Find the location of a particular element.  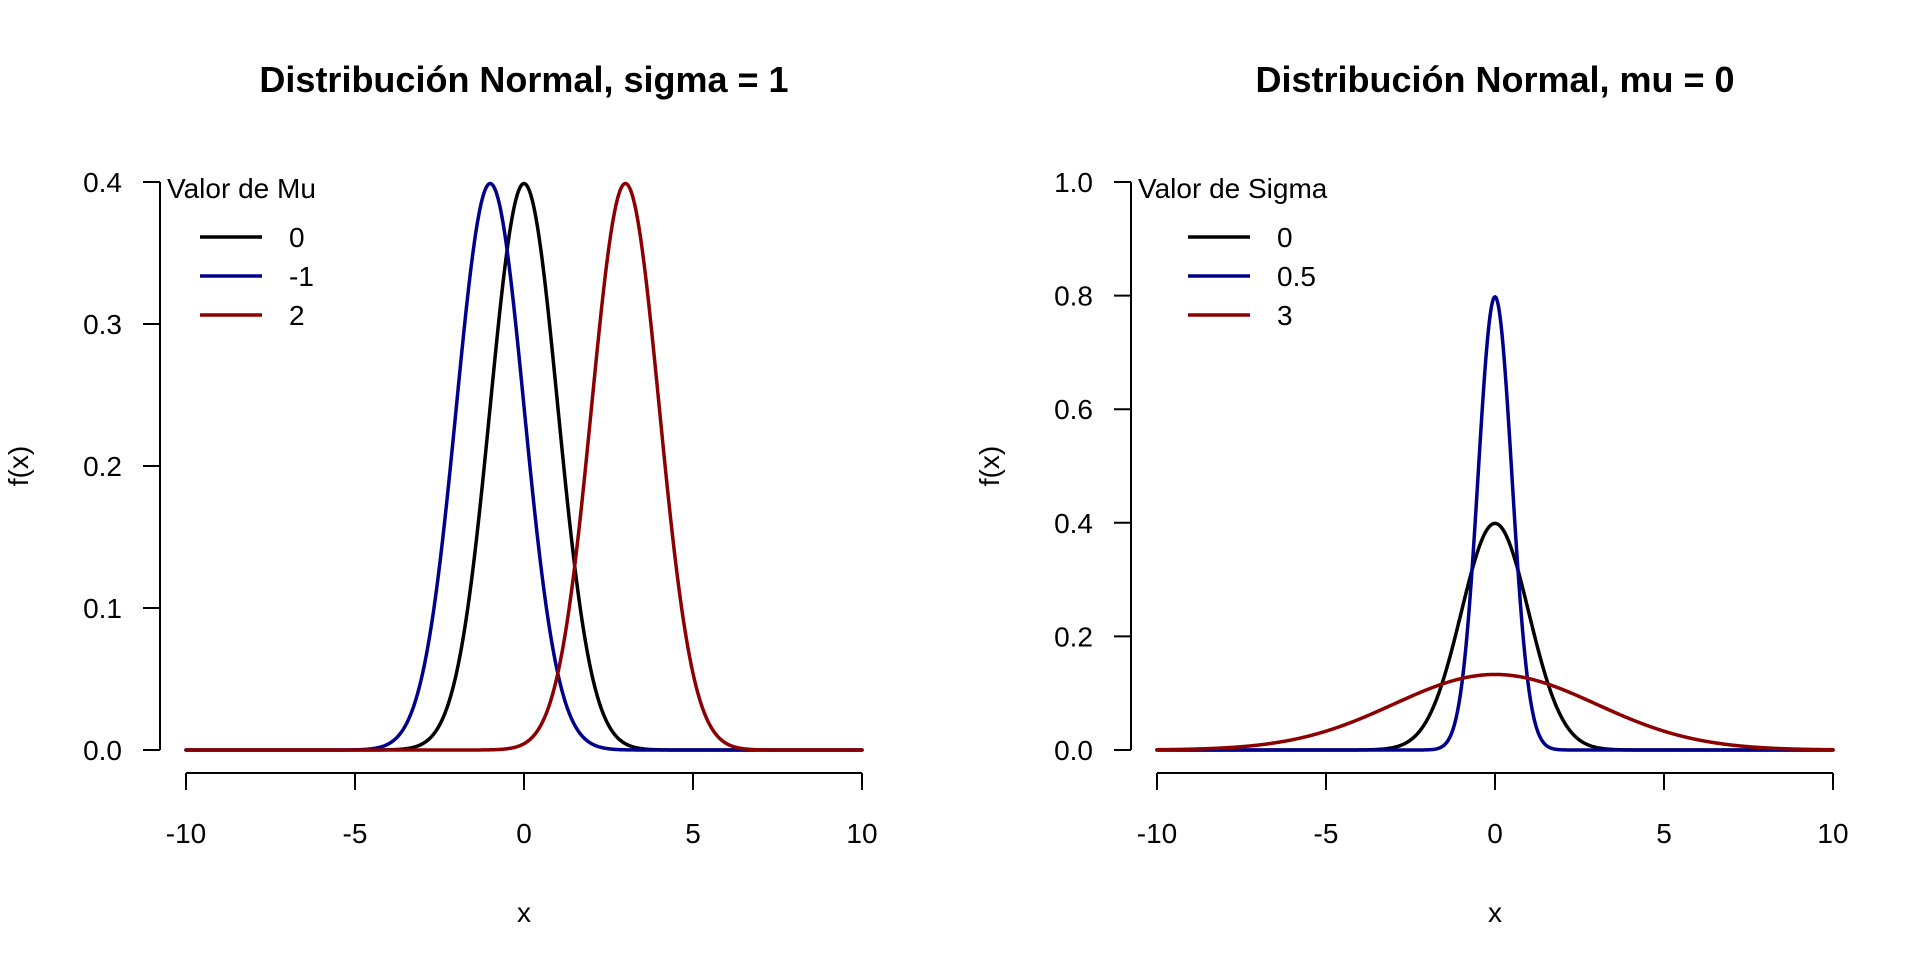

y-tick-label: 0.6 is located at coordinates (1073, 409).